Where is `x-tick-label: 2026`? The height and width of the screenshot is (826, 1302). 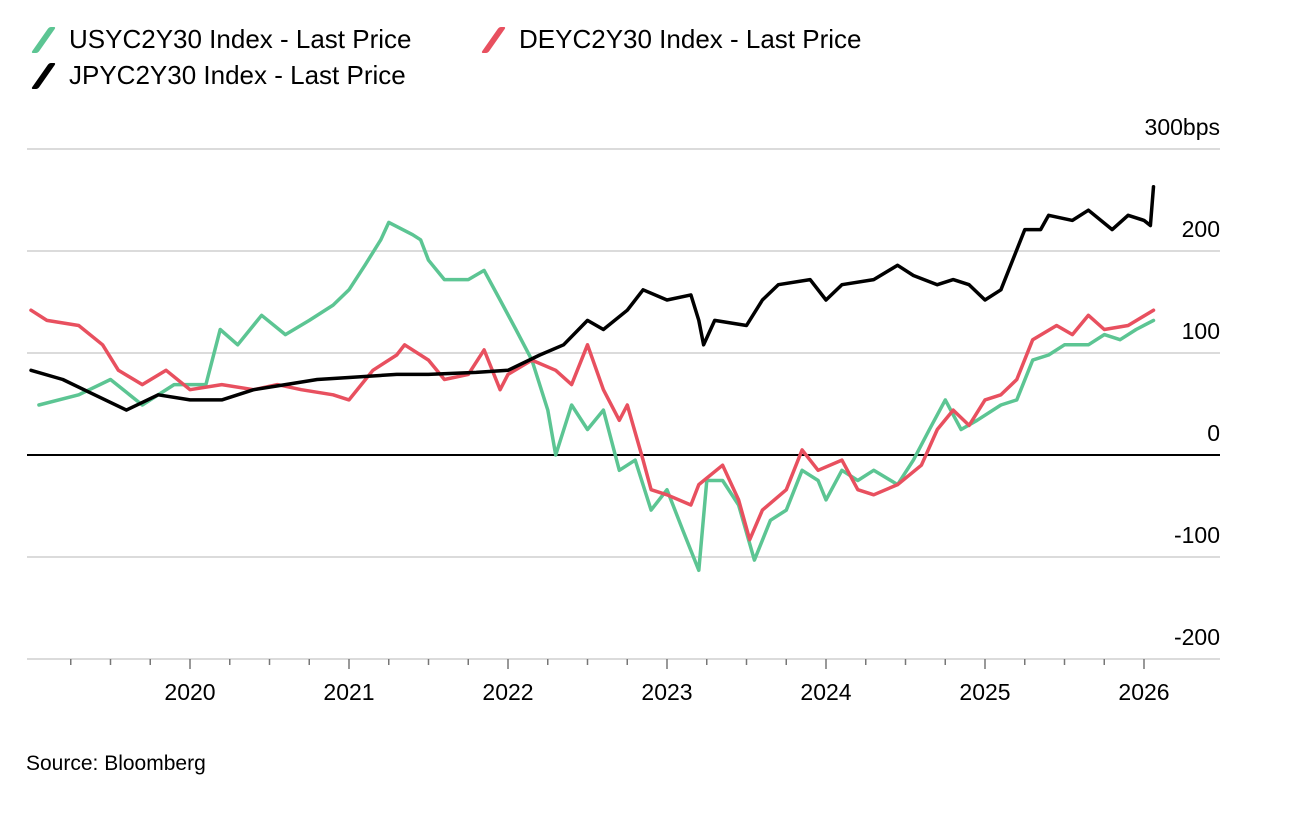 x-tick-label: 2026 is located at coordinates (1143, 692).